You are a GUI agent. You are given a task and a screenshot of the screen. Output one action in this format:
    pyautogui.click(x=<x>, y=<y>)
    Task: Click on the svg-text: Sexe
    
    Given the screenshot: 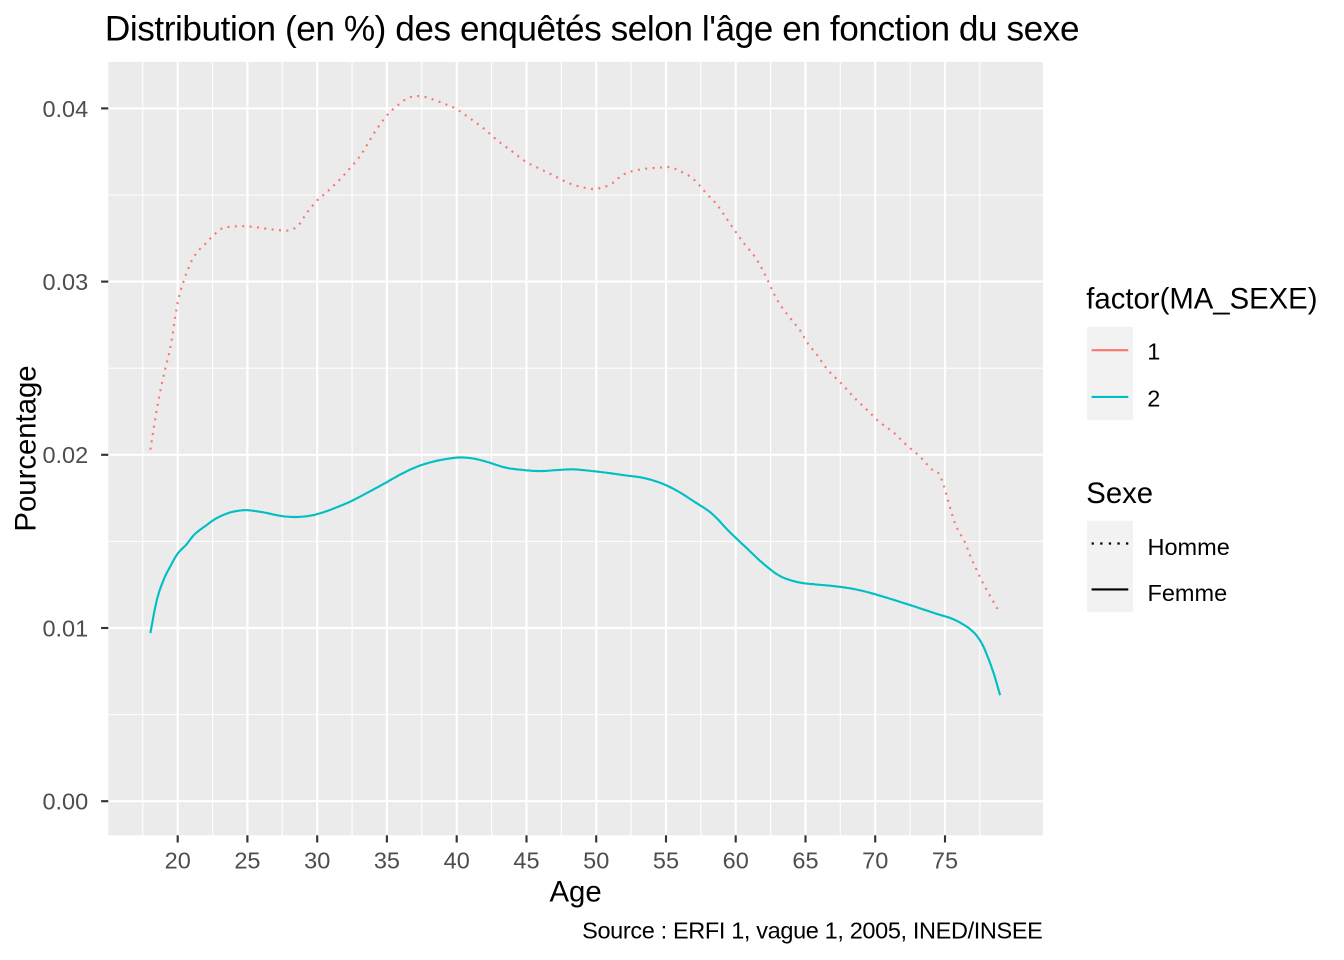 What is the action you would take?
    pyautogui.click(x=1119, y=493)
    